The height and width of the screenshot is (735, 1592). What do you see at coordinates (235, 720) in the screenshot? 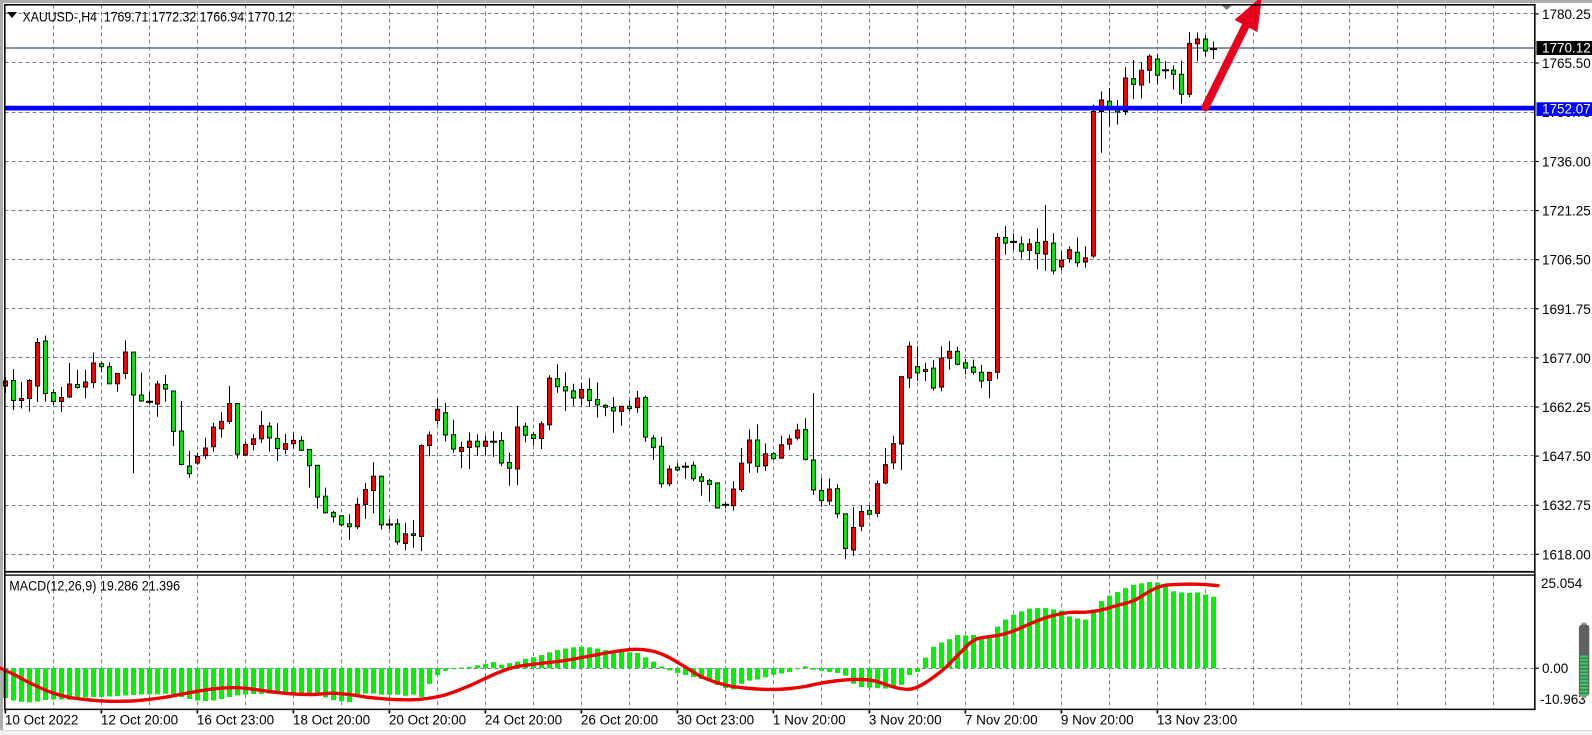
I see `svg-text: 16 Oct 23:00` at bounding box center [235, 720].